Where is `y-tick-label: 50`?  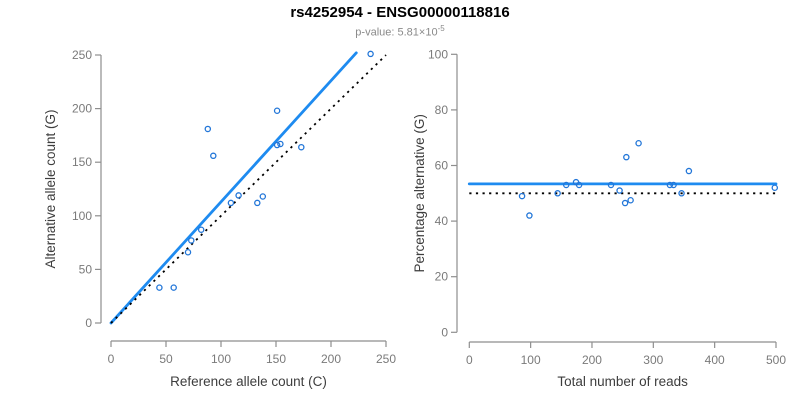 y-tick-label: 50 is located at coordinates (86, 269).